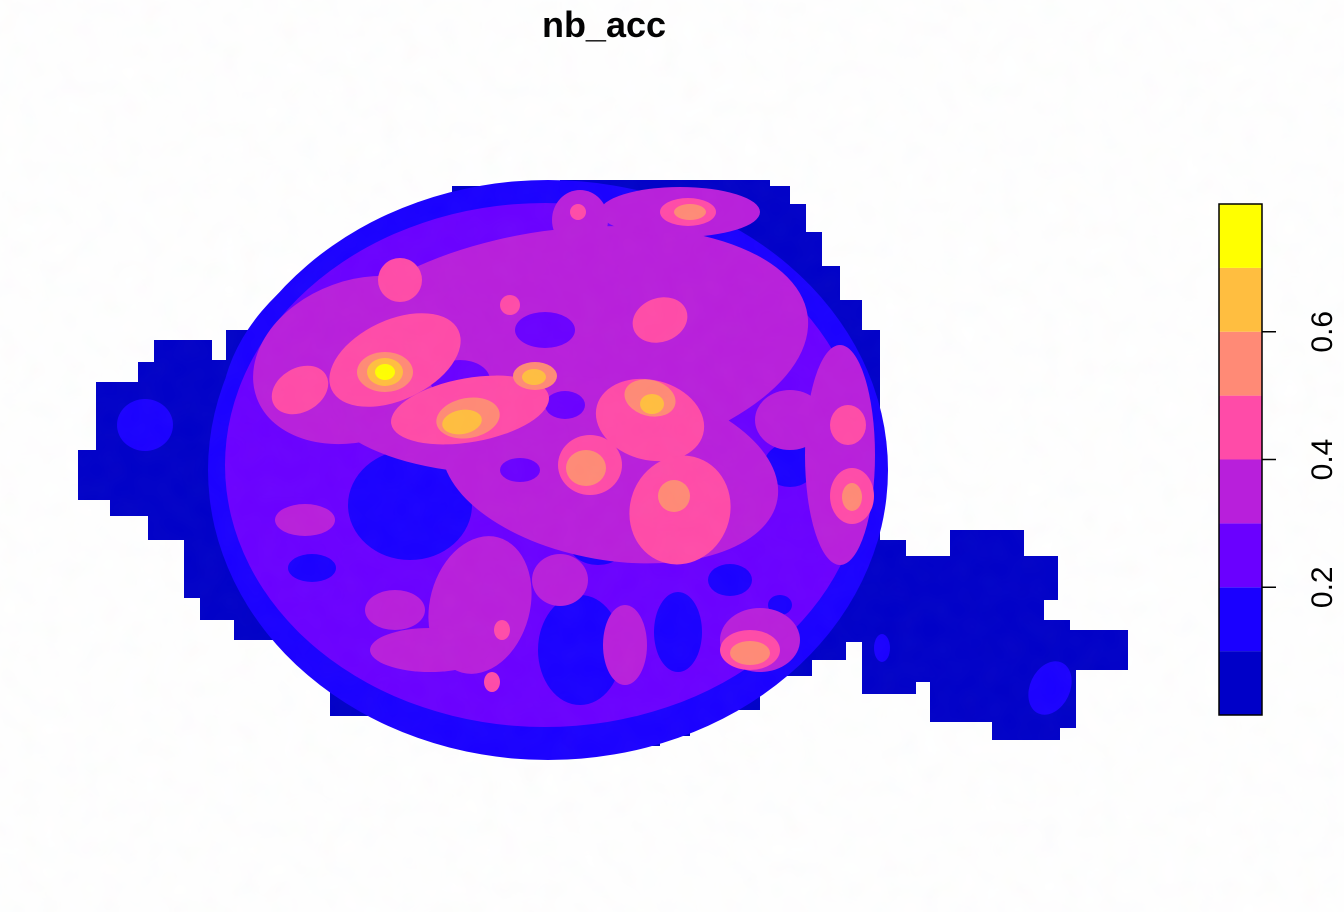 The width and height of the screenshot is (1344, 912). Describe the element at coordinates (385, 372) in the screenshot. I see `density-level-8-peak` at that location.